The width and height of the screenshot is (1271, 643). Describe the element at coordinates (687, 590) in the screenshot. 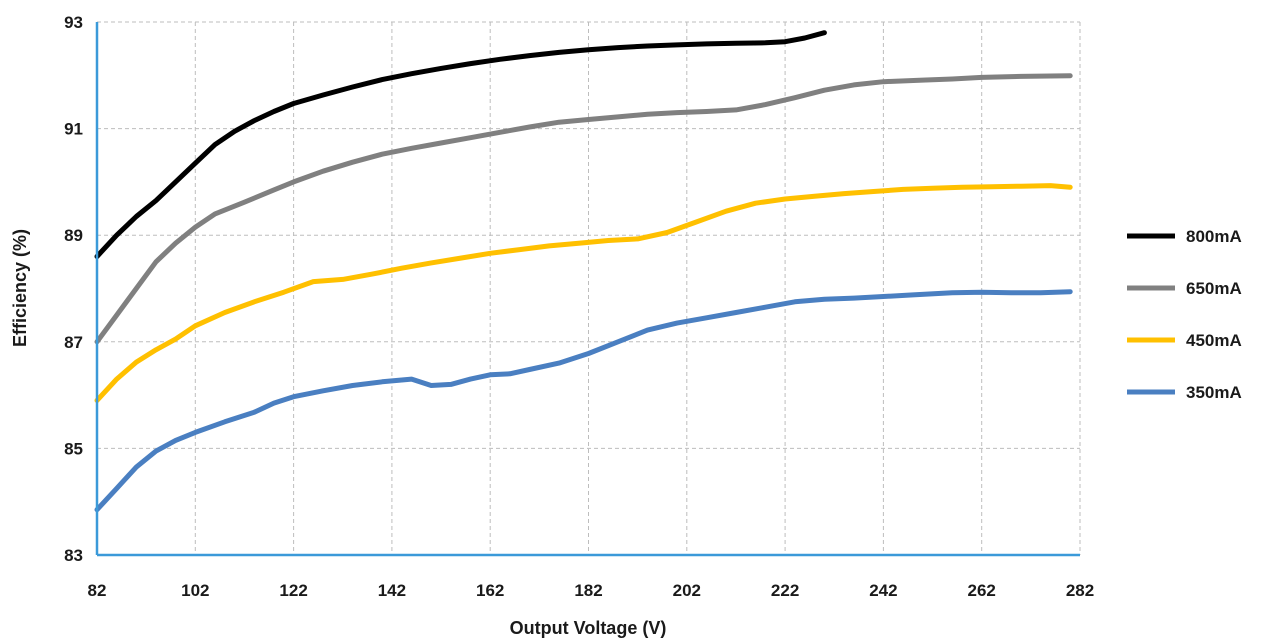

I see `x-tick-label: 202` at that location.